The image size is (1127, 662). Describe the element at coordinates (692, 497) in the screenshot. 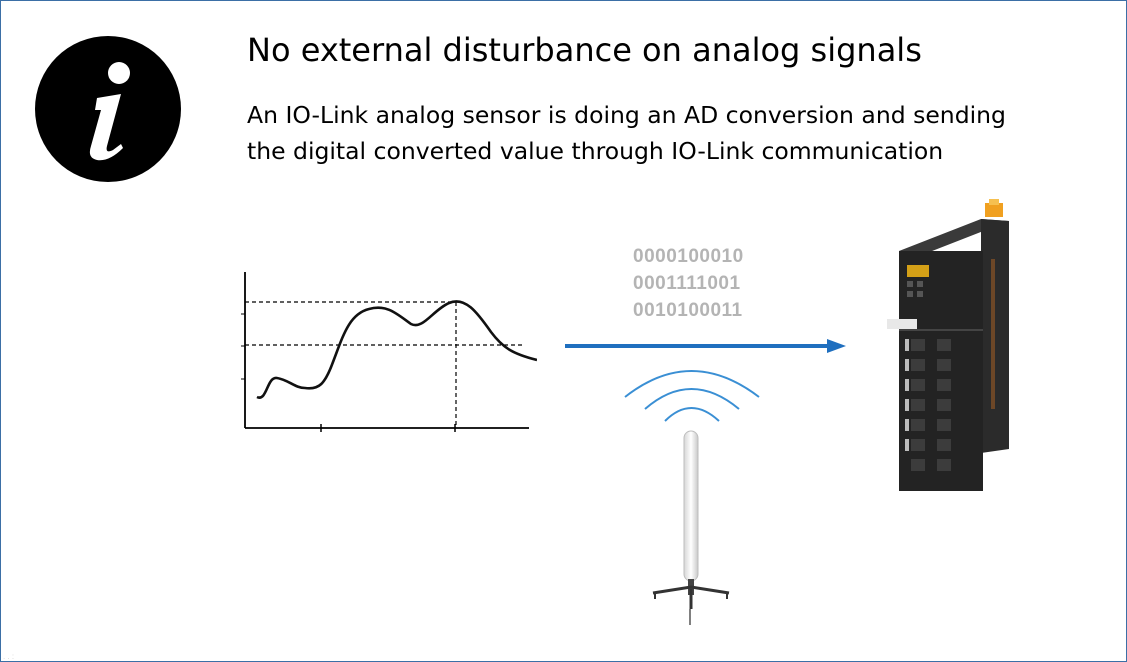

I see `antenna-icon` at that location.